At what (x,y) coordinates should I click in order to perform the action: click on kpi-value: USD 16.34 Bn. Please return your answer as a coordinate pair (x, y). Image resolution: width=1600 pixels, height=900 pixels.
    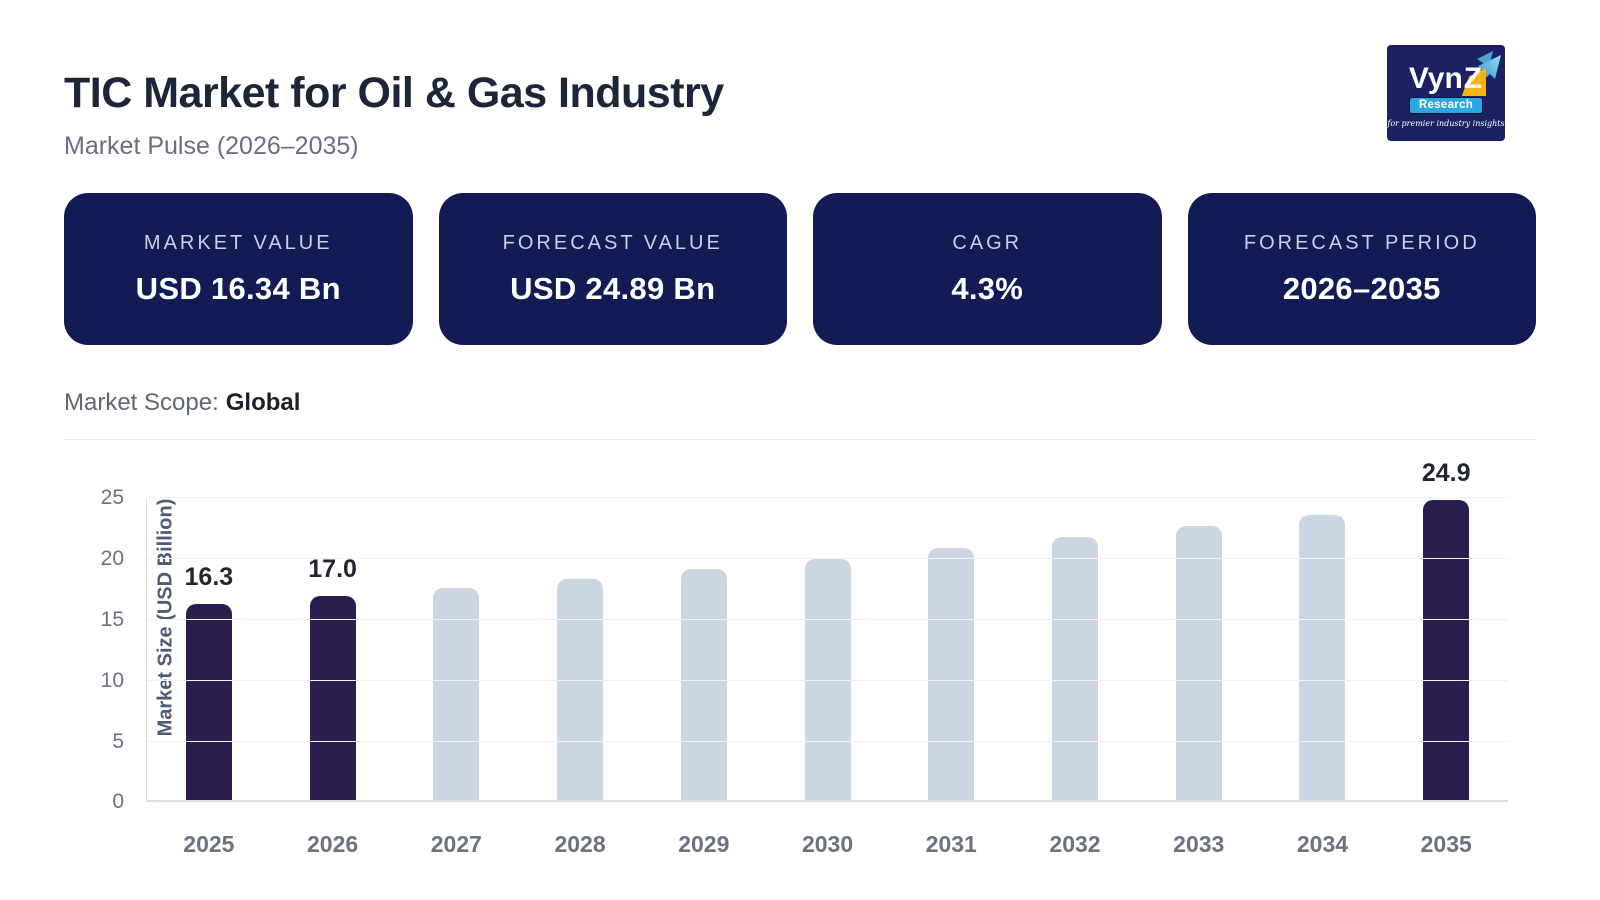
    Looking at the image, I should click on (238, 288).